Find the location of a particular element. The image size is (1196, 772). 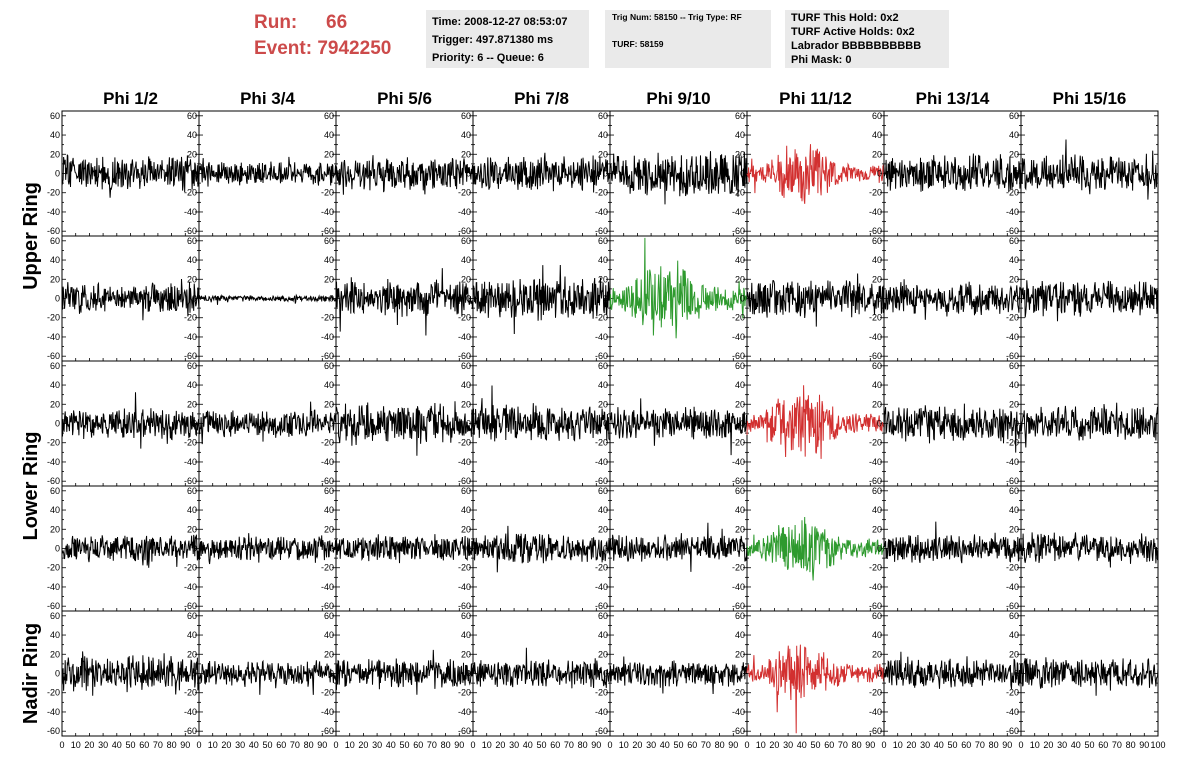

turf-hold-text: TURF This Hold: 0x2 is located at coordinates (845, 18).